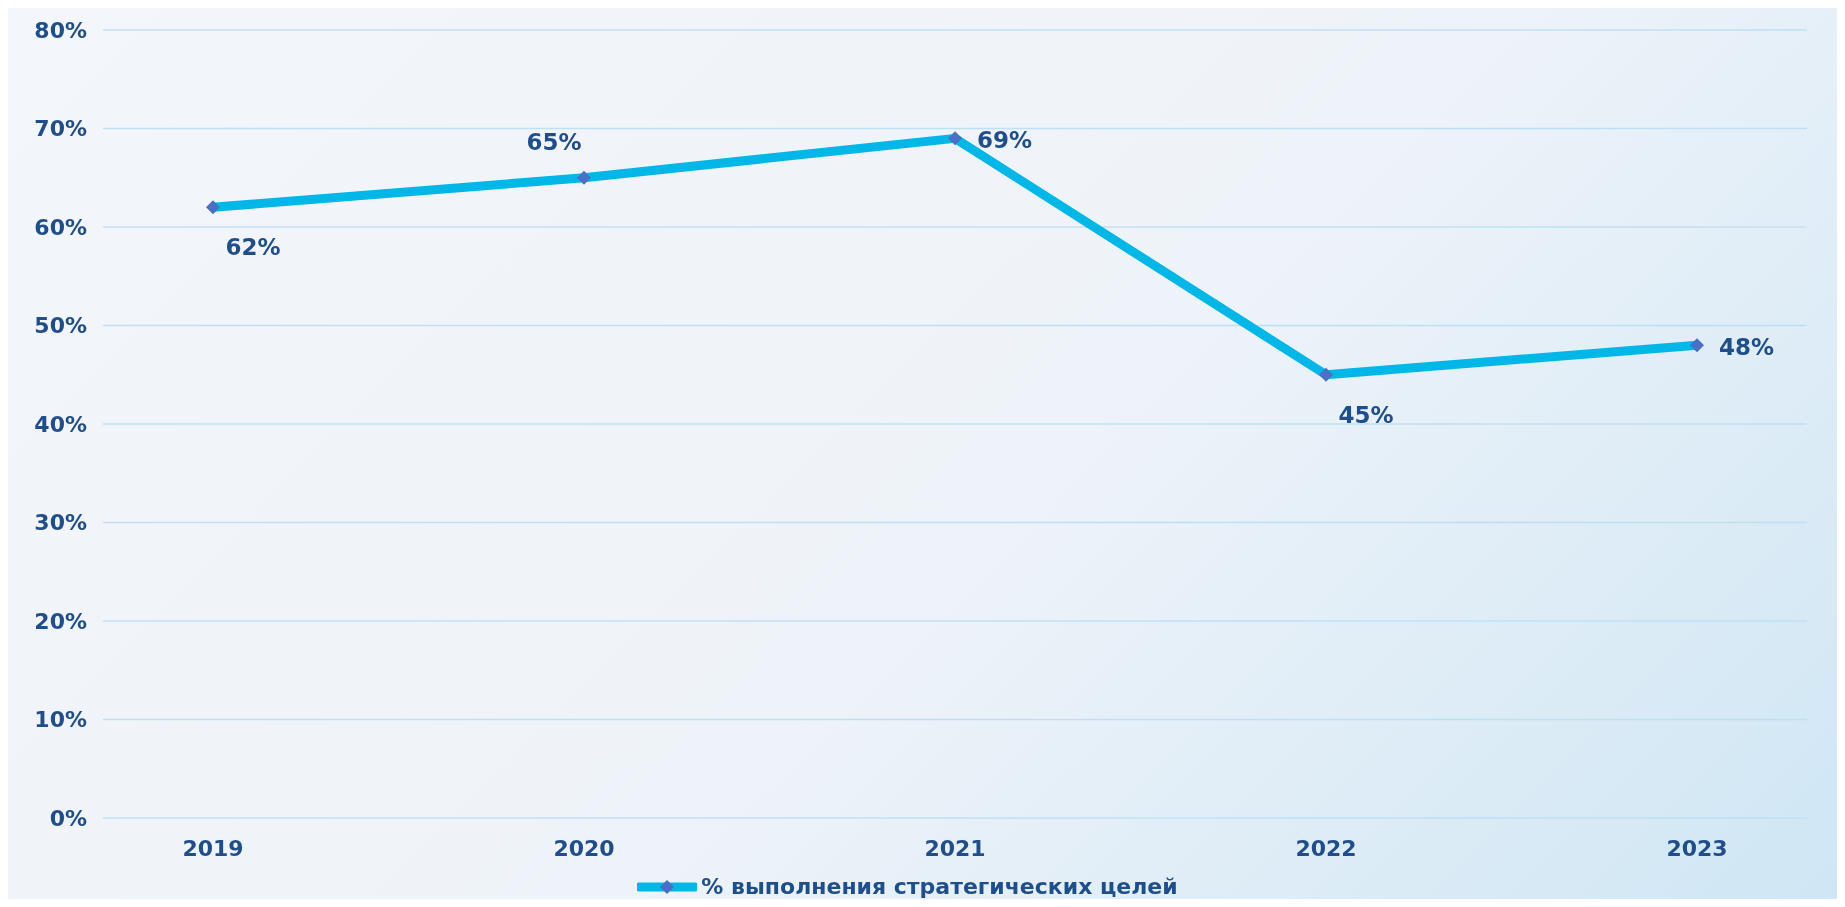 This screenshot has height=907, width=1845. Describe the element at coordinates (253, 247) in the screenshot. I see `data-label: 62%` at that location.